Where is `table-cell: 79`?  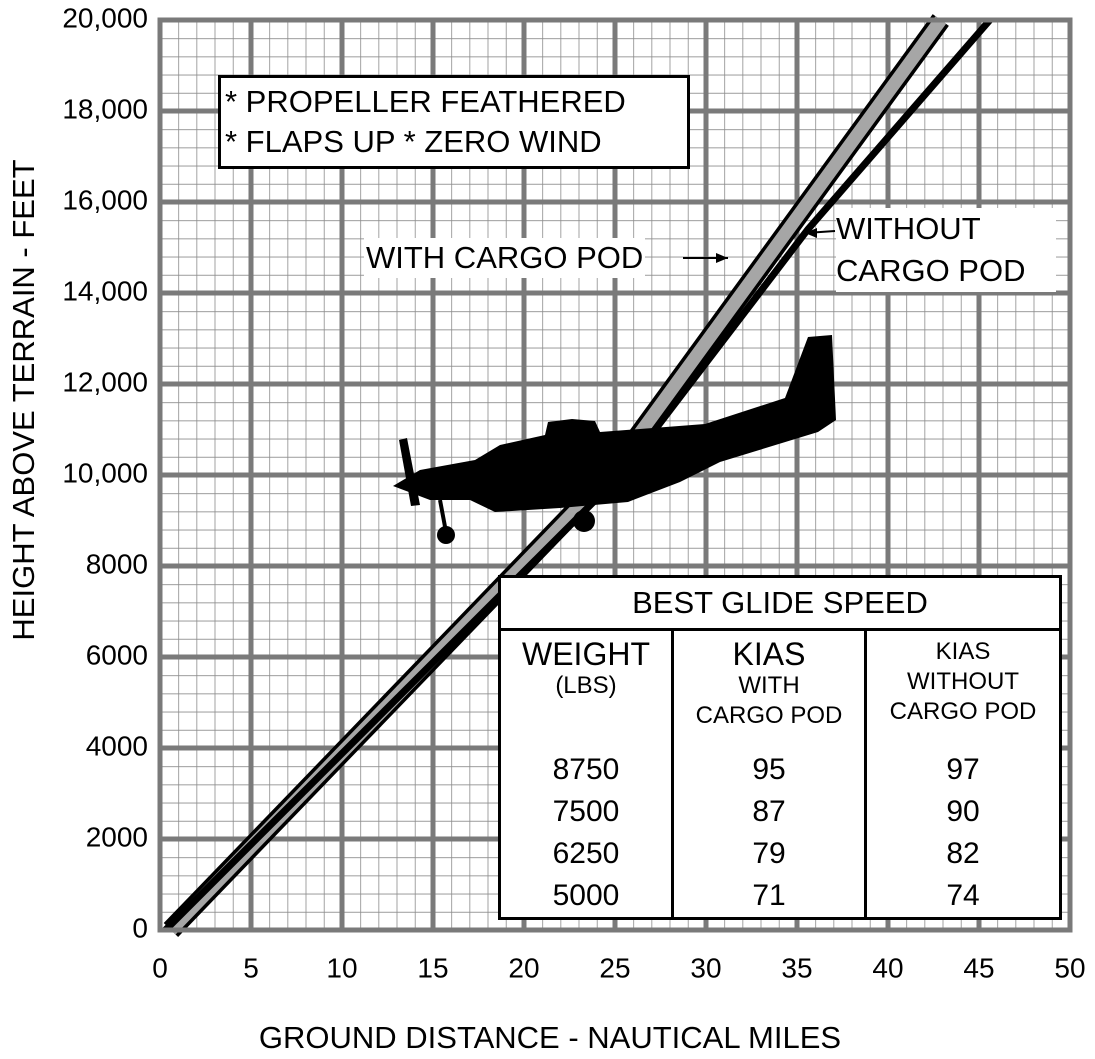 table-cell: 79 is located at coordinates (769, 853).